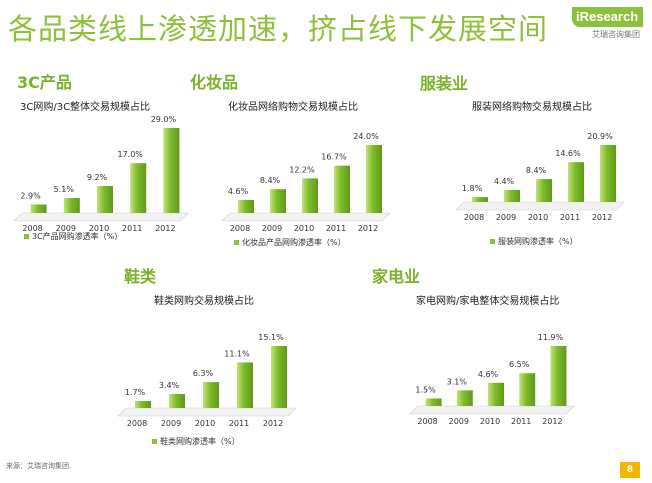 Image resolution: width=652 pixels, height=483 pixels. What do you see at coordinates (396, 276) in the screenshot?
I see `section-label-appliances: 家电业` at bounding box center [396, 276].